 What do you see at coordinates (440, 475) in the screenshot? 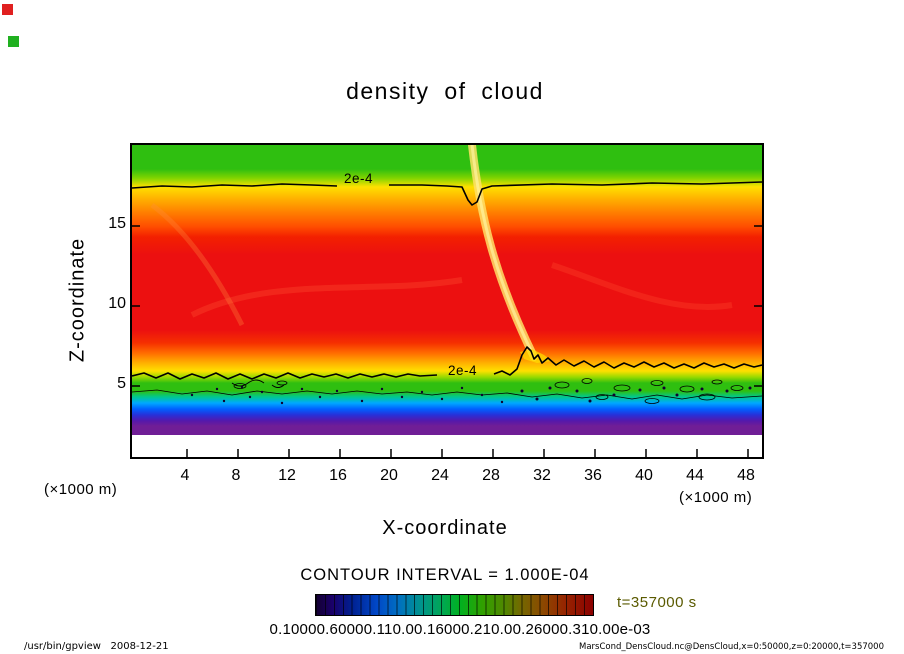
I see `x-tick-label: 24` at bounding box center [440, 475].